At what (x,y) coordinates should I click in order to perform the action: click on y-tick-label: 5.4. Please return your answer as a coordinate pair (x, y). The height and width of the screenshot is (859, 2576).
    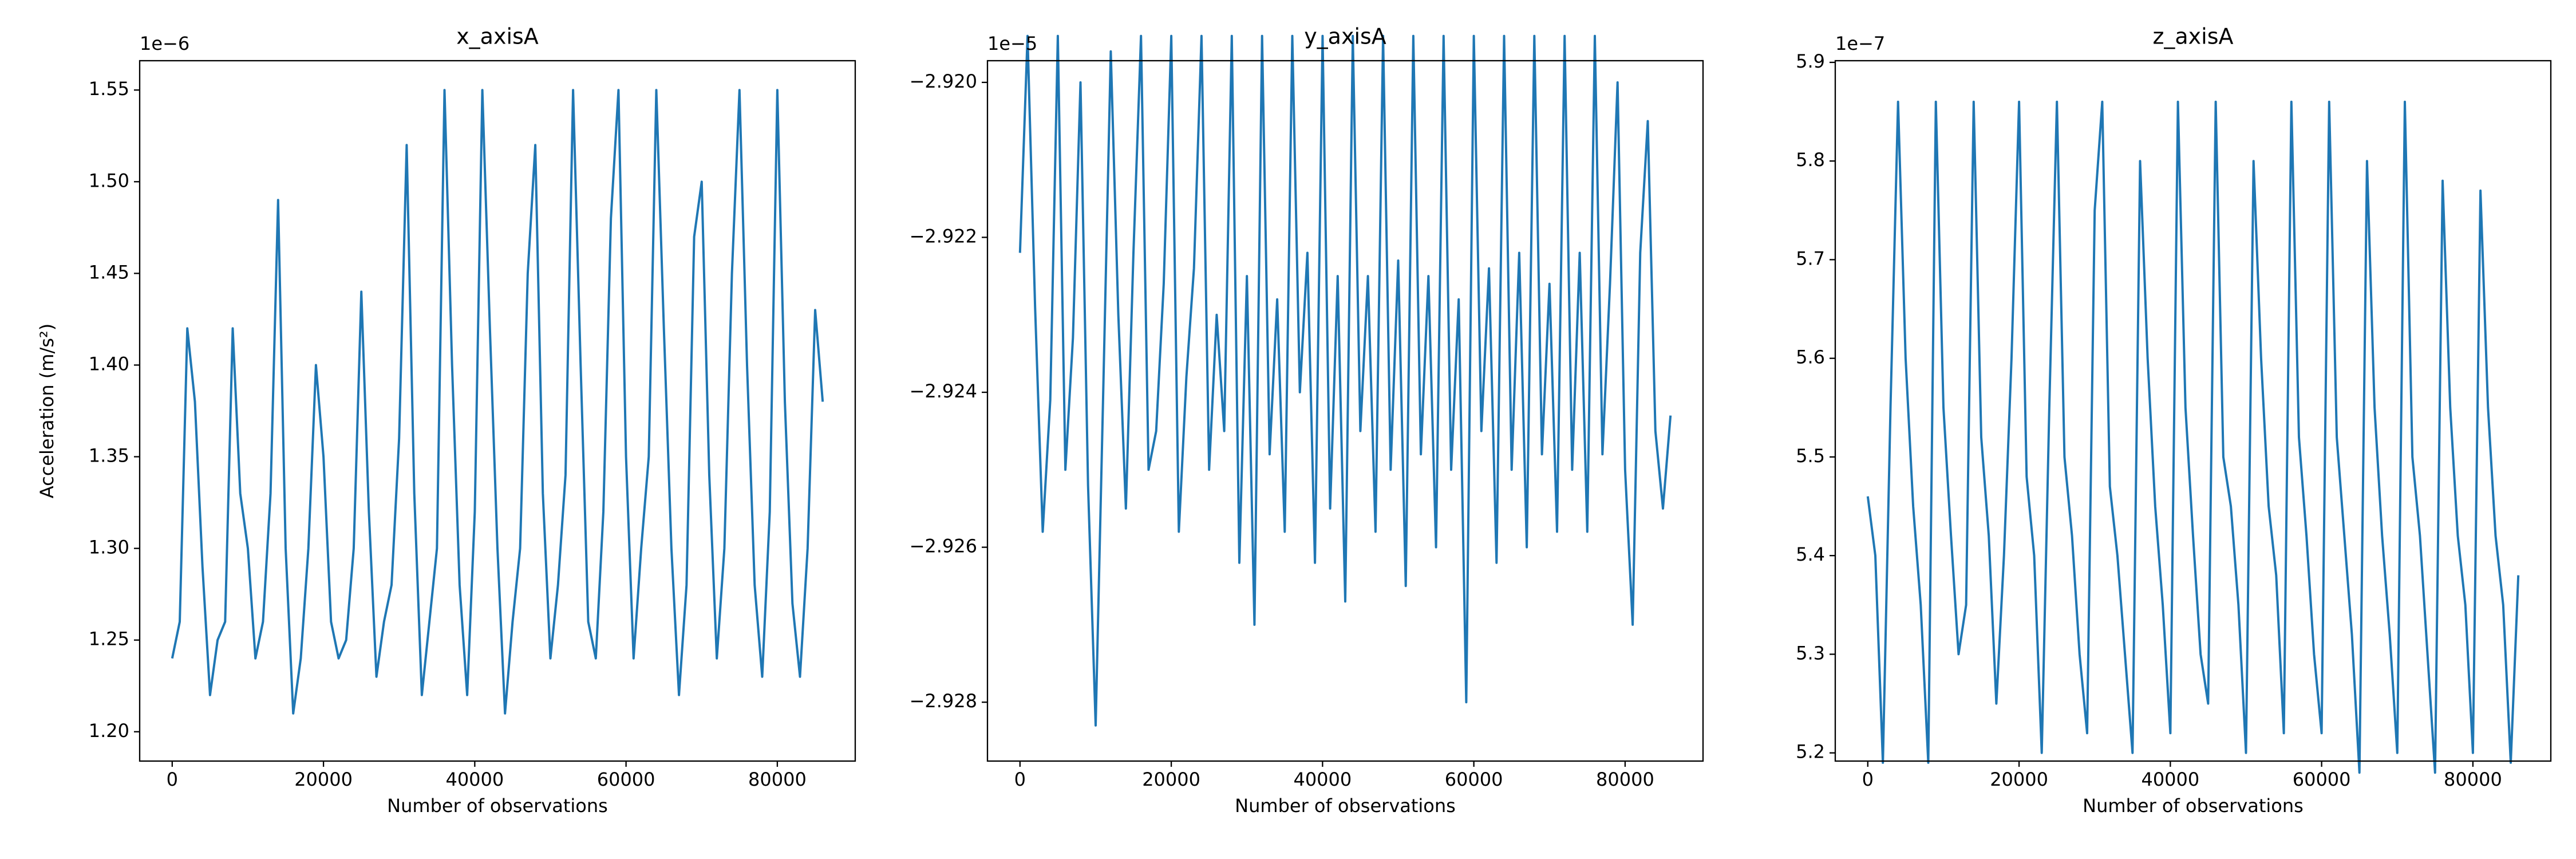
    Looking at the image, I should click on (1810, 554).